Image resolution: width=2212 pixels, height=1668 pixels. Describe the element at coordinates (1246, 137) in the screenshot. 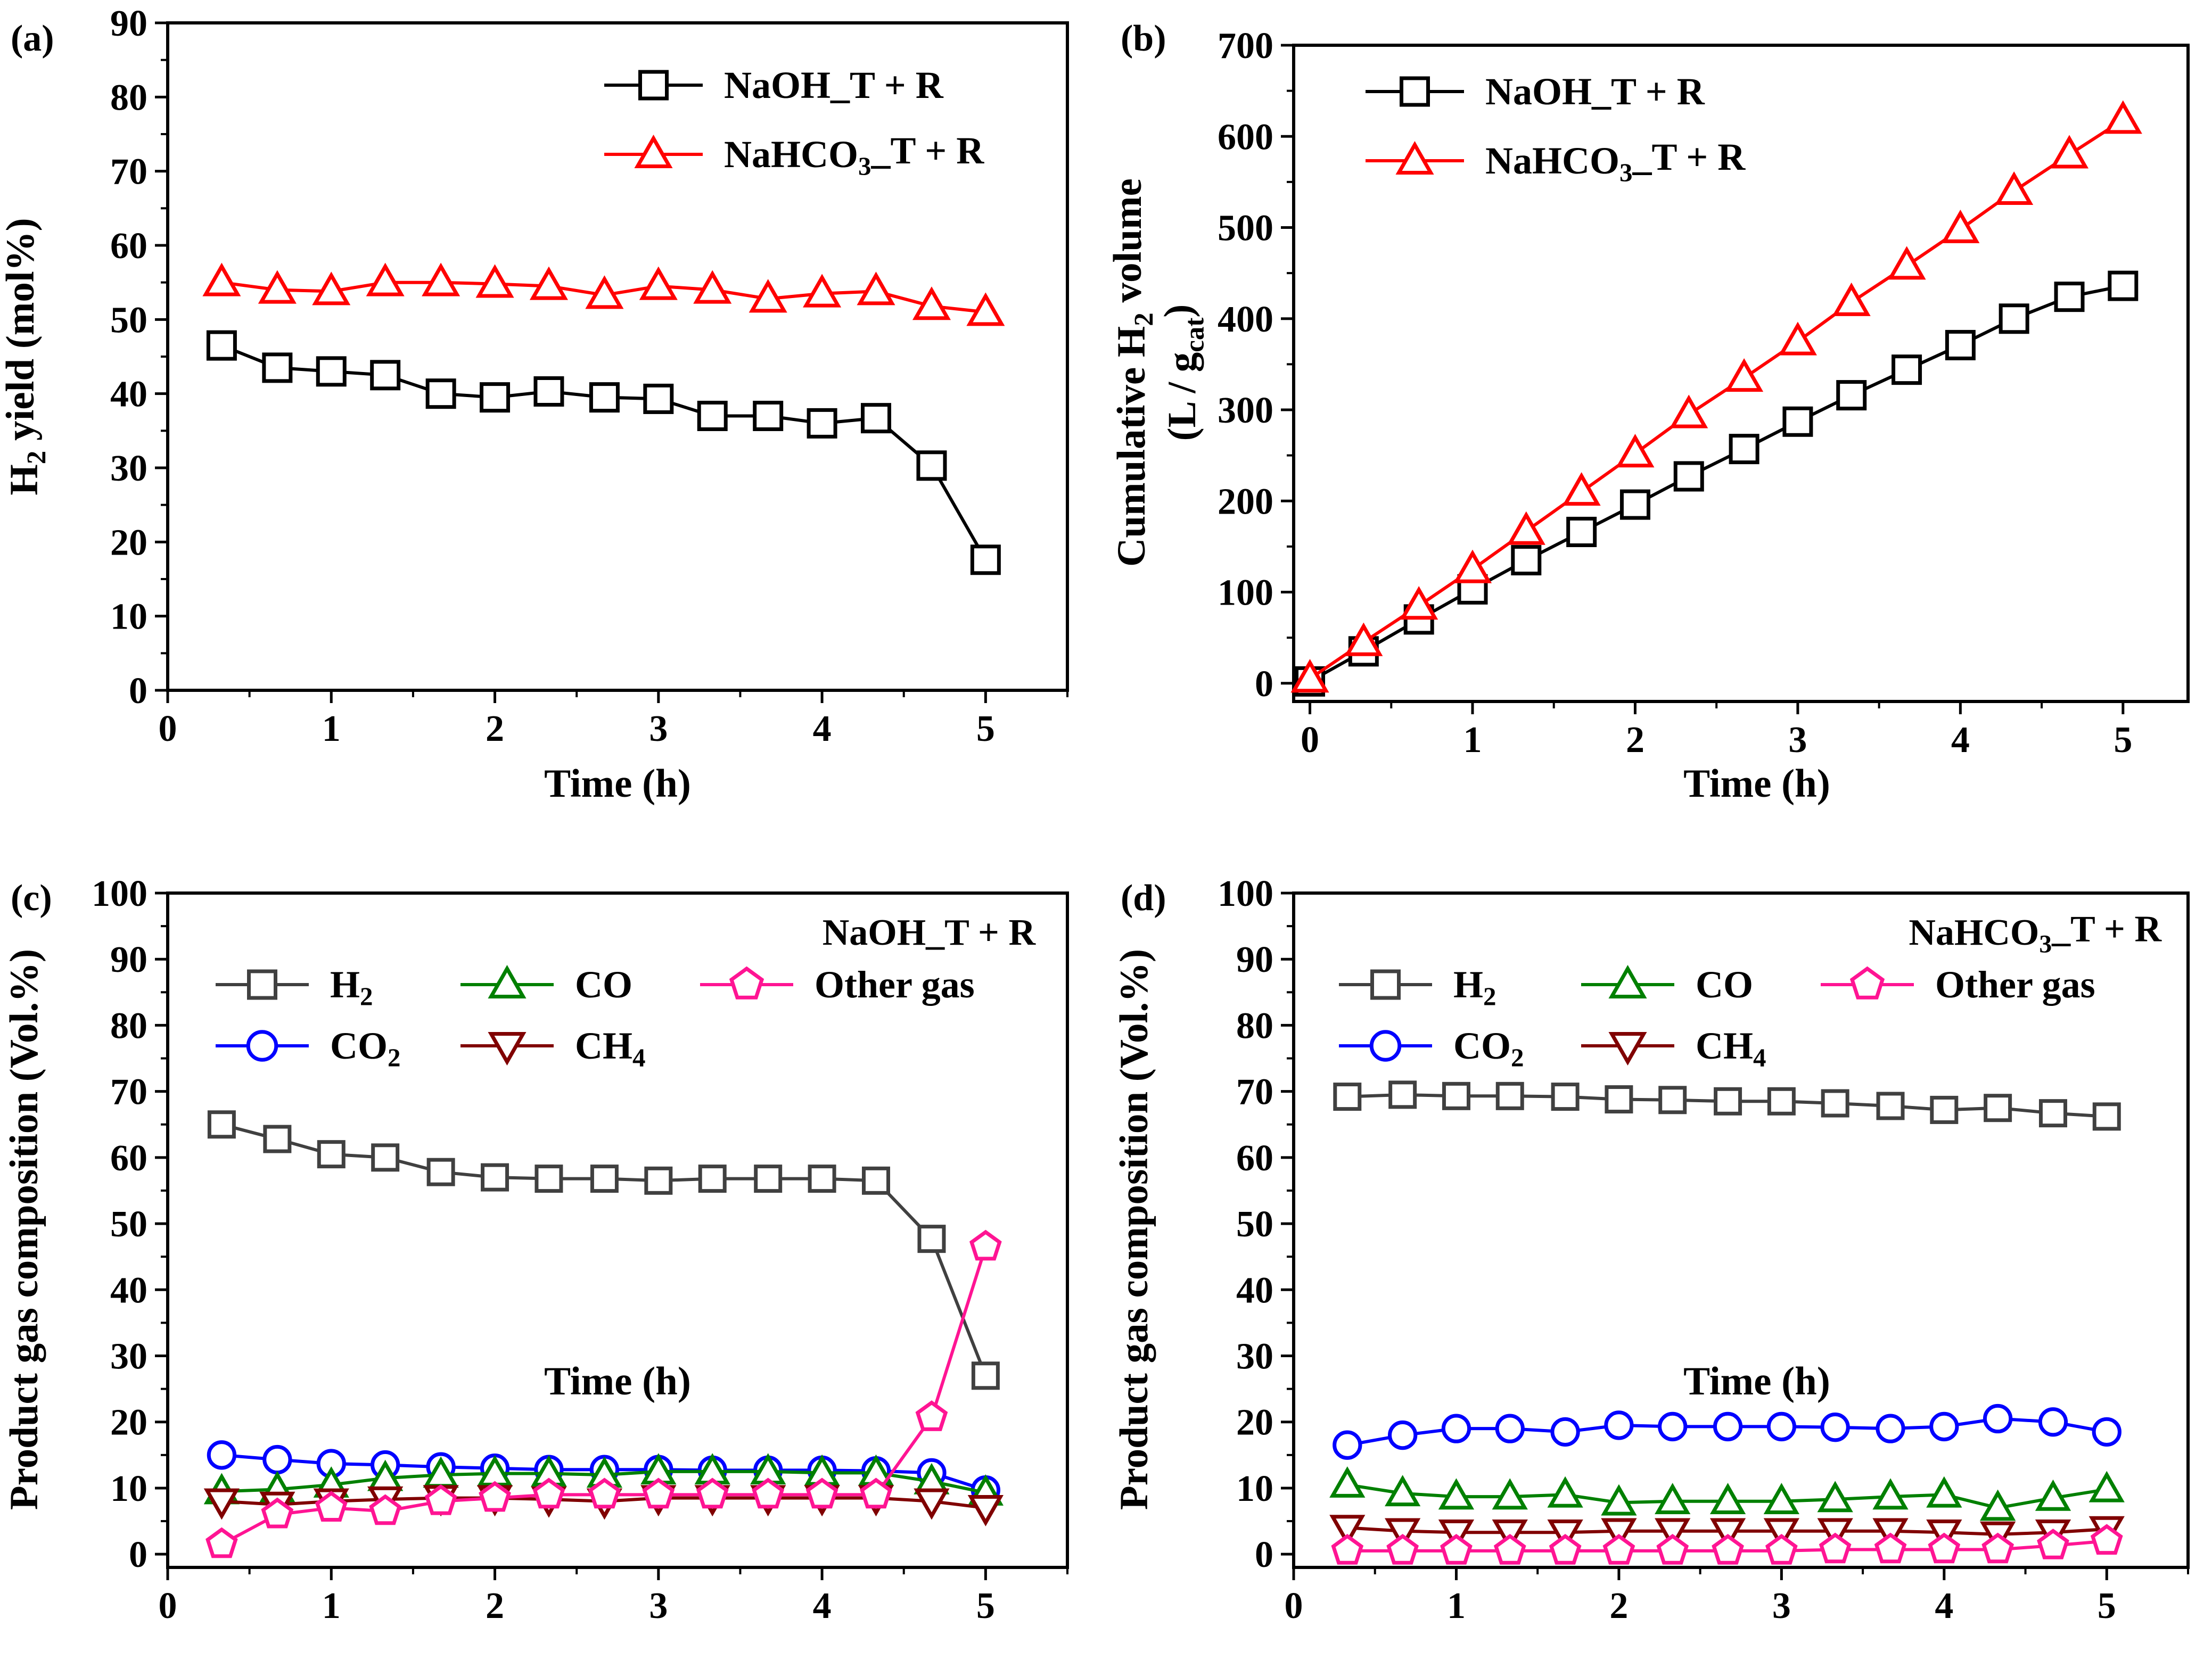

I see `y-tick-label: 600` at that location.